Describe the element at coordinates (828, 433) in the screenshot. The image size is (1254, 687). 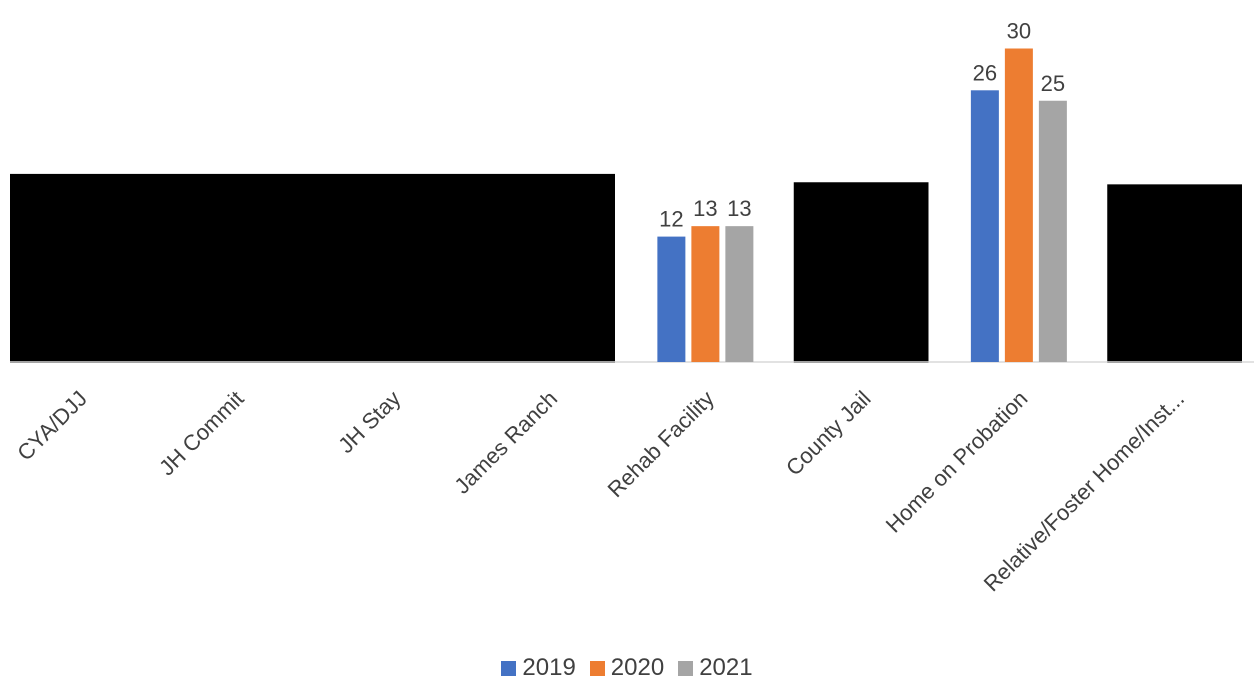
I see `category-label-5: County Jail` at that location.